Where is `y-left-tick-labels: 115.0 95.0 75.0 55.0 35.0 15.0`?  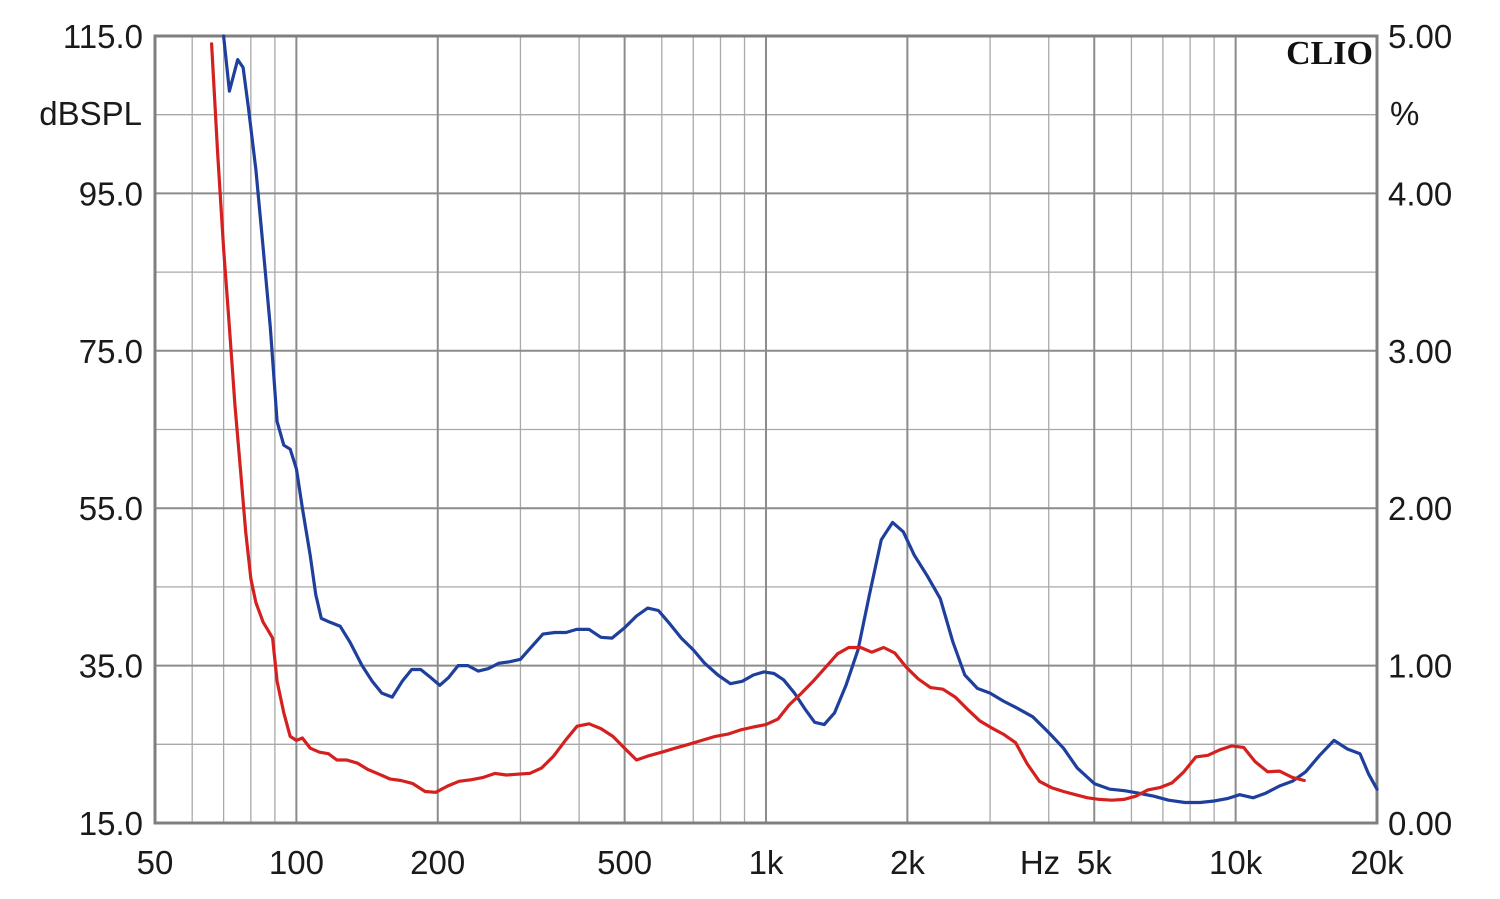 y-left-tick-labels: 115.0 95.0 75.0 55.0 35.0 15.0 is located at coordinates (103, 430).